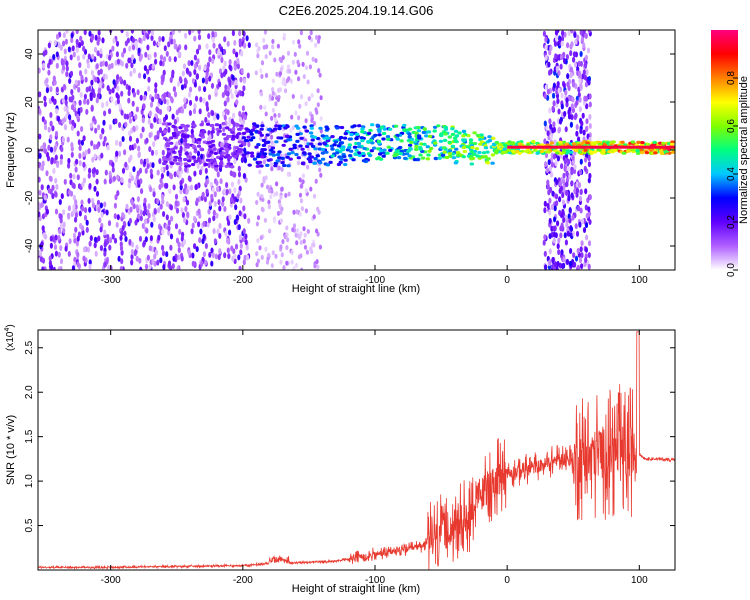 Image resolution: width=750 pixels, height=600 pixels. Describe the element at coordinates (111, 580) in the screenshot. I see `x-tick-label: -300` at that location.